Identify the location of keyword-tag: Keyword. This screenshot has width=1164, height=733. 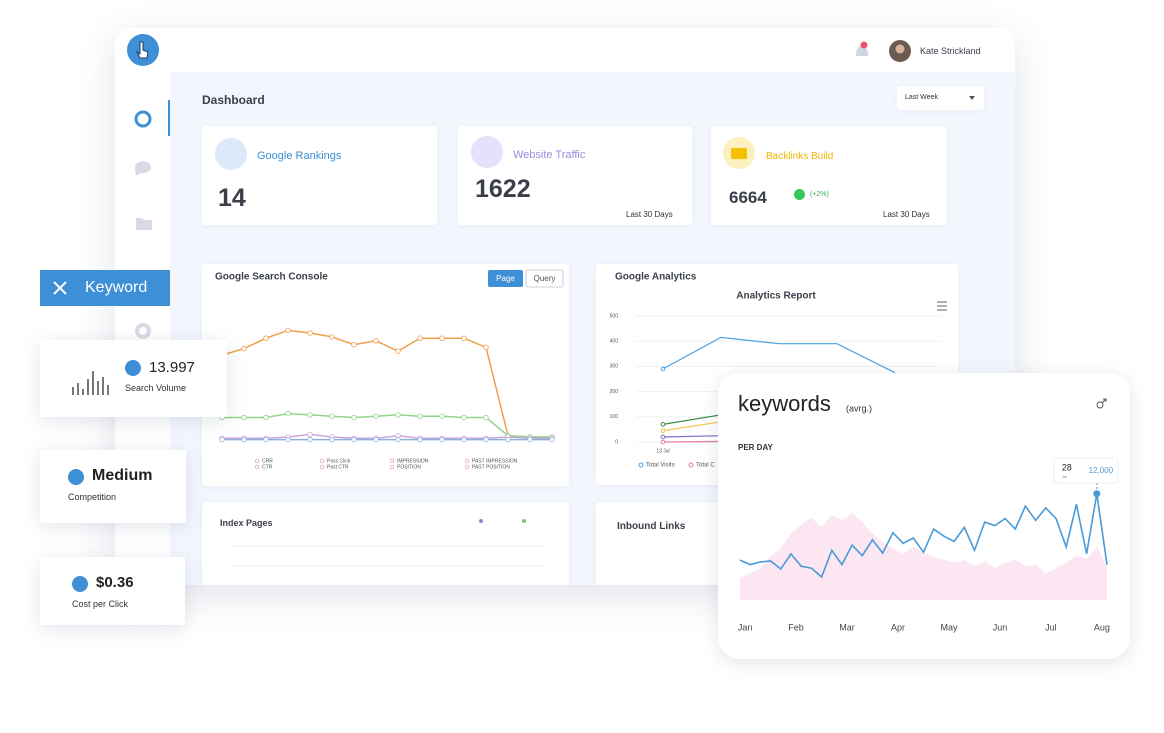
(105, 288).